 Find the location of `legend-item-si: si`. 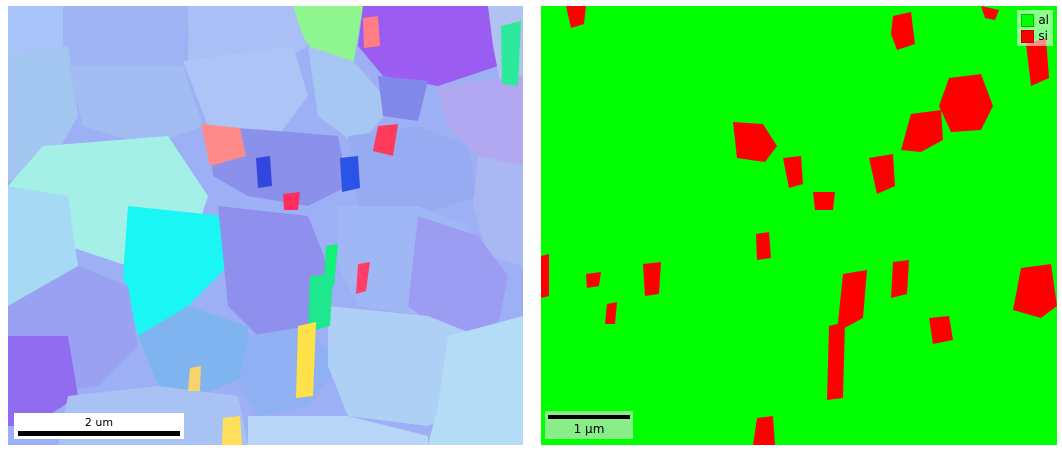

legend-item-si: si is located at coordinates (1035, 36).